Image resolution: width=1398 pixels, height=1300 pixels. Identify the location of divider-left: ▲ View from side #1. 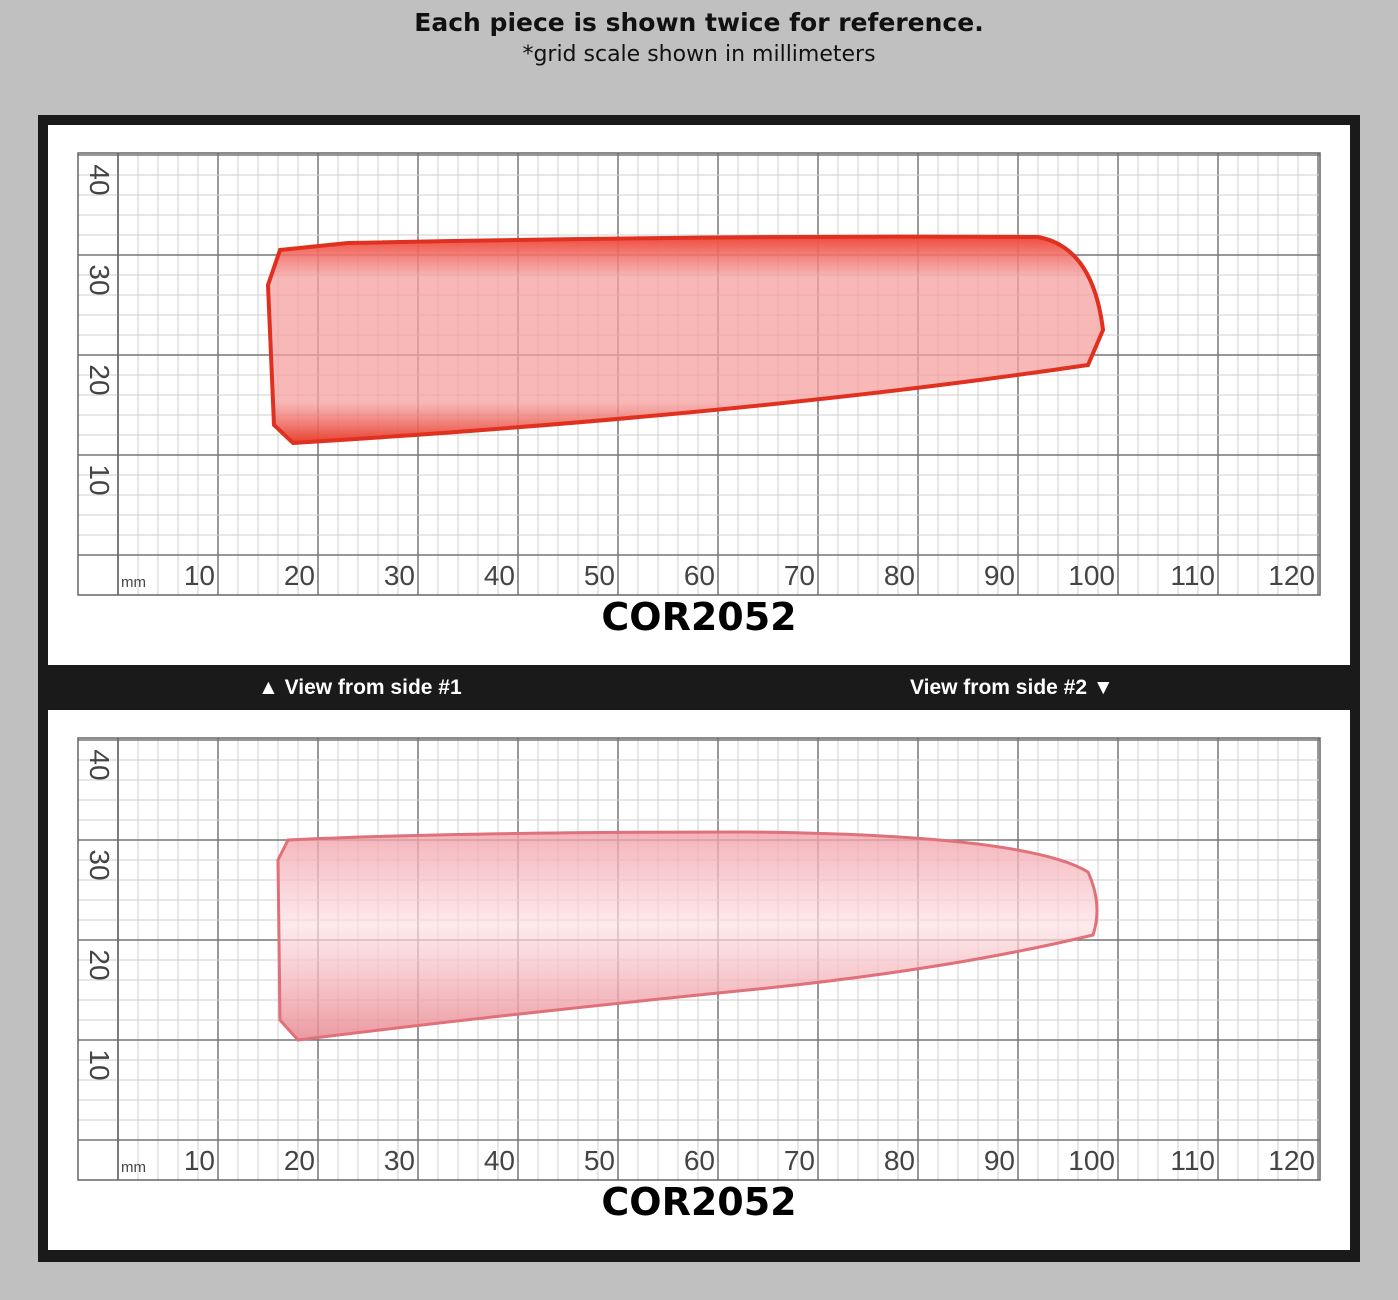
(360, 687).